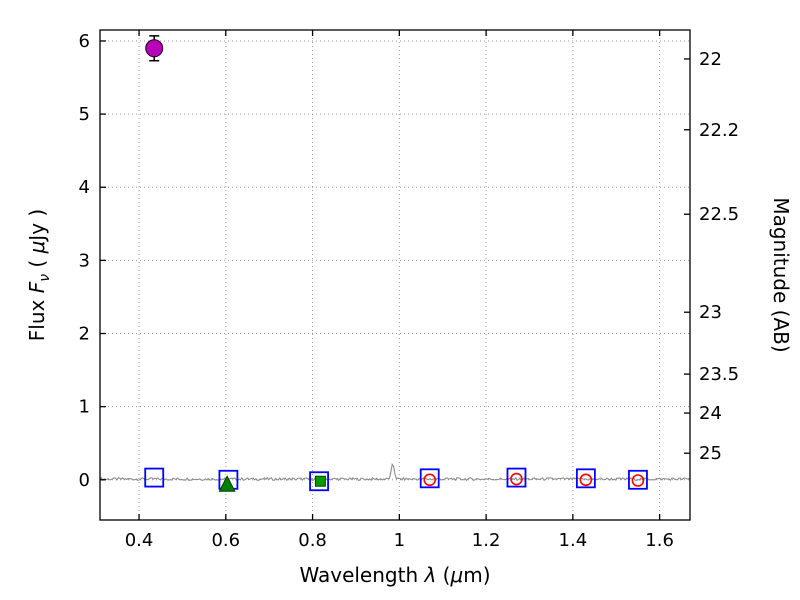  Describe the element at coordinates (719, 130) in the screenshot. I see `y-tick-label-right: 22.2` at that location.